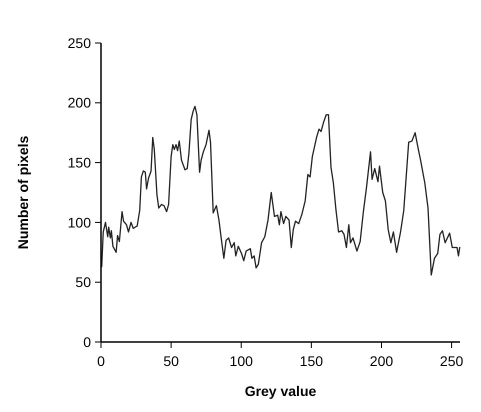  What do you see at coordinates (23, 193) in the screenshot?
I see `y-axis-title: Number of pixels` at bounding box center [23, 193].